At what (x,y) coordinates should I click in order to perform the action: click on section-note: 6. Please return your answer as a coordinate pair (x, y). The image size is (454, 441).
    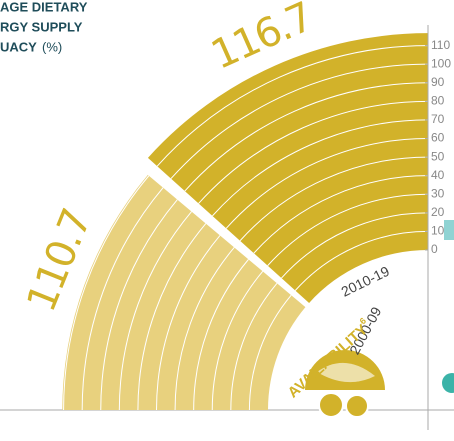
    Looking at the image, I should click on (363, 321).